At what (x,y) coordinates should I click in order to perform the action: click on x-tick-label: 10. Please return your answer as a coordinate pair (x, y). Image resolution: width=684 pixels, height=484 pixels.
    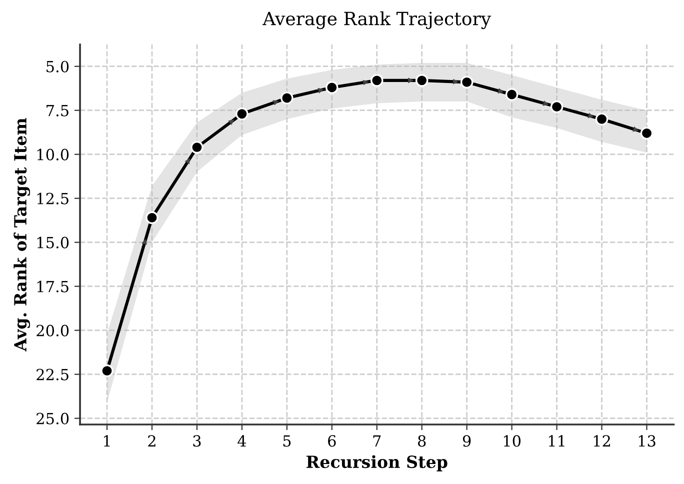
    Looking at the image, I should click on (512, 441).